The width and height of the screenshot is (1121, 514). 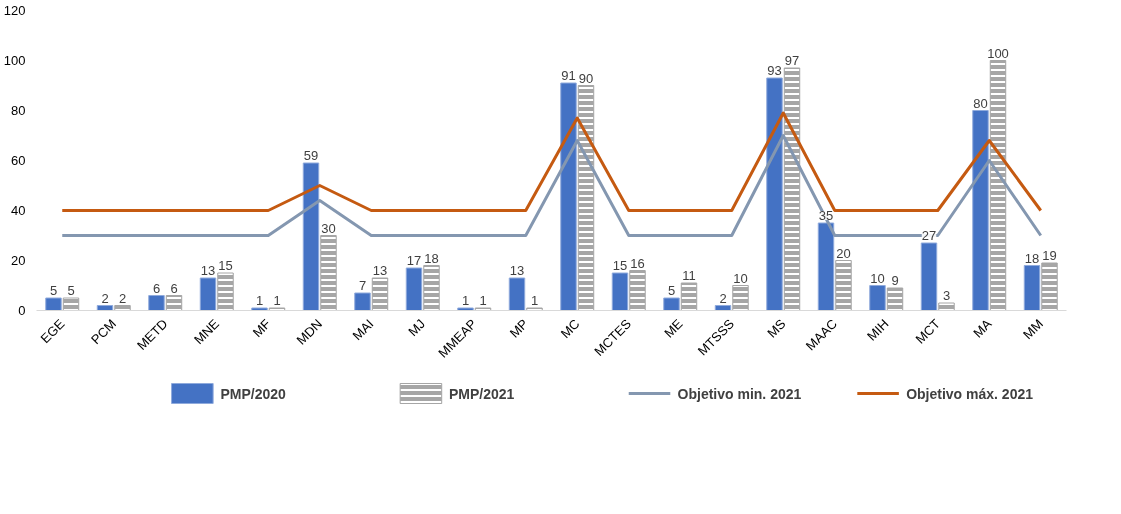 I want to click on x-tick-label: MM, so click(x=1033, y=329).